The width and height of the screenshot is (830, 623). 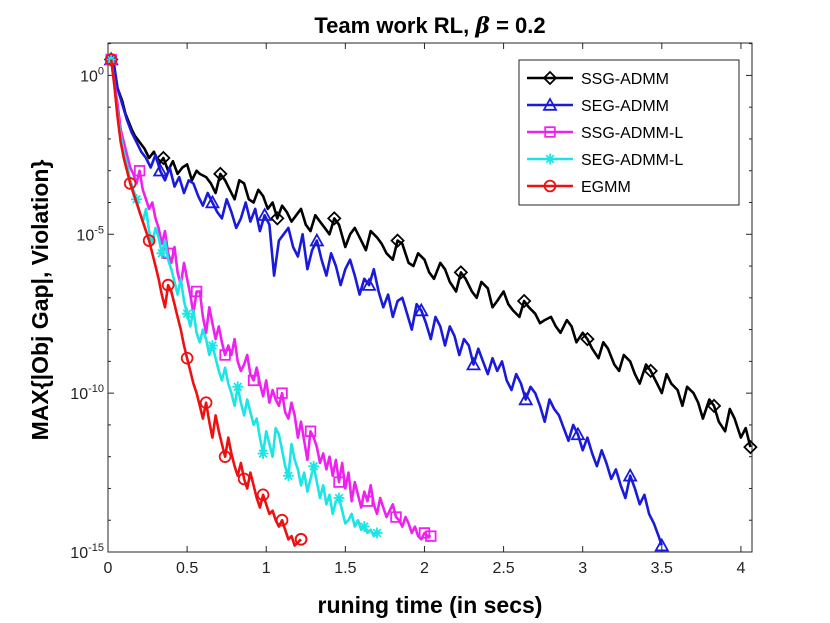 I want to click on y-tick-label: 10⁻⁵, so click(x=90, y=234).